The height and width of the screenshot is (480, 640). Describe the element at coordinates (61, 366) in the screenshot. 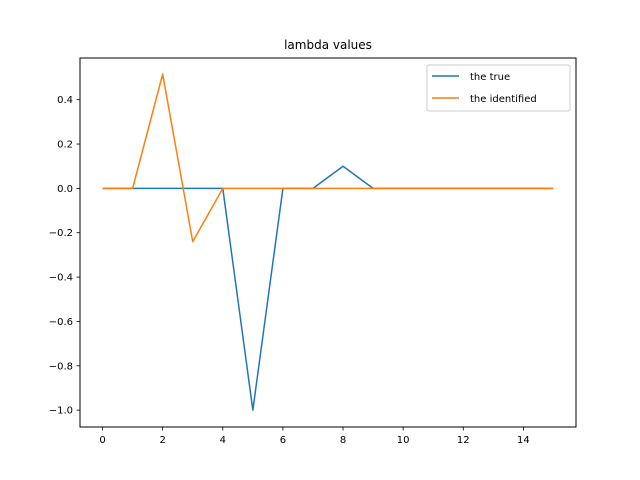

I see `y-tick-label: −0.8` at that location.